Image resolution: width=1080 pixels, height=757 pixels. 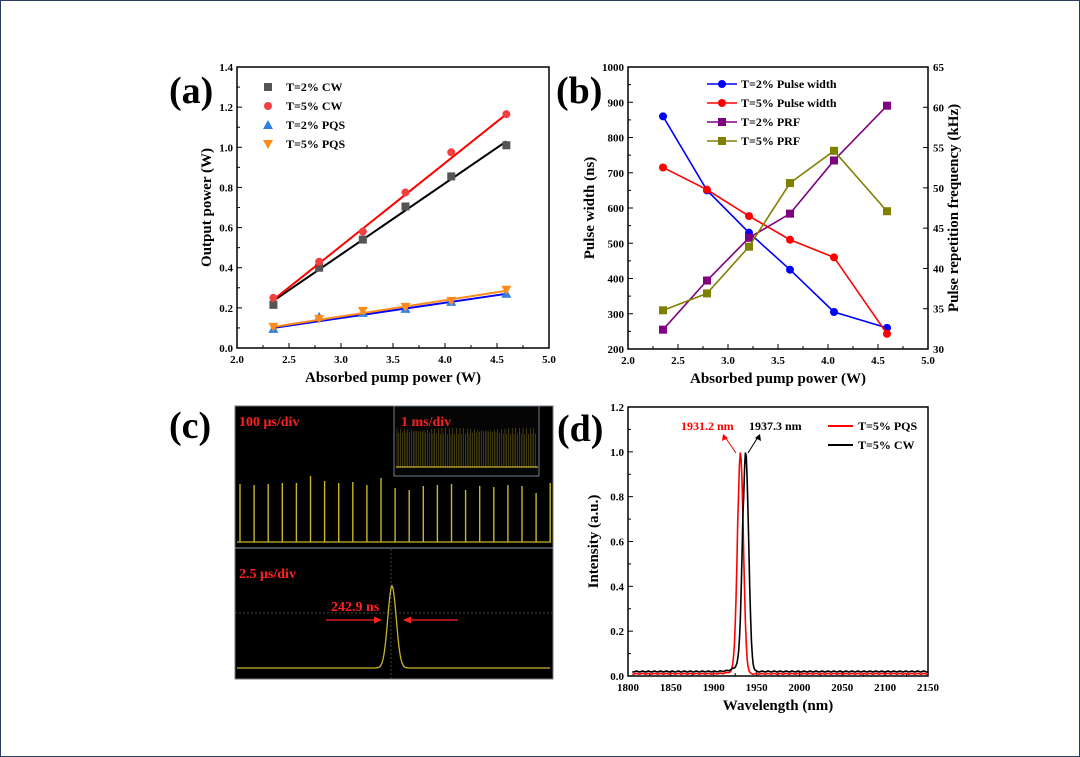 What do you see at coordinates (207, 207) in the screenshot?
I see `y-axis-label: Output power (W)` at bounding box center [207, 207].